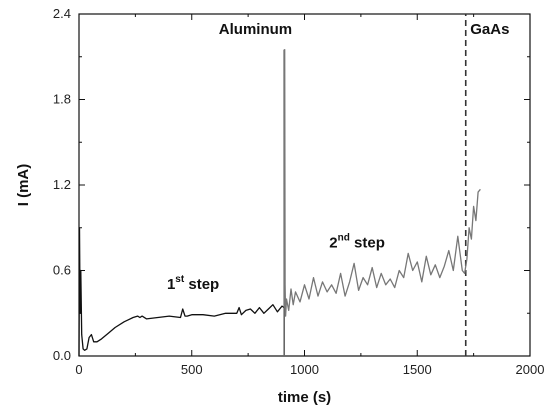 The width and height of the screenshot is (557, 412). What do you see at coordinates (171, 284) in the screenshot?
I see `annotation-main: 1` at bounding box center [171, 284].